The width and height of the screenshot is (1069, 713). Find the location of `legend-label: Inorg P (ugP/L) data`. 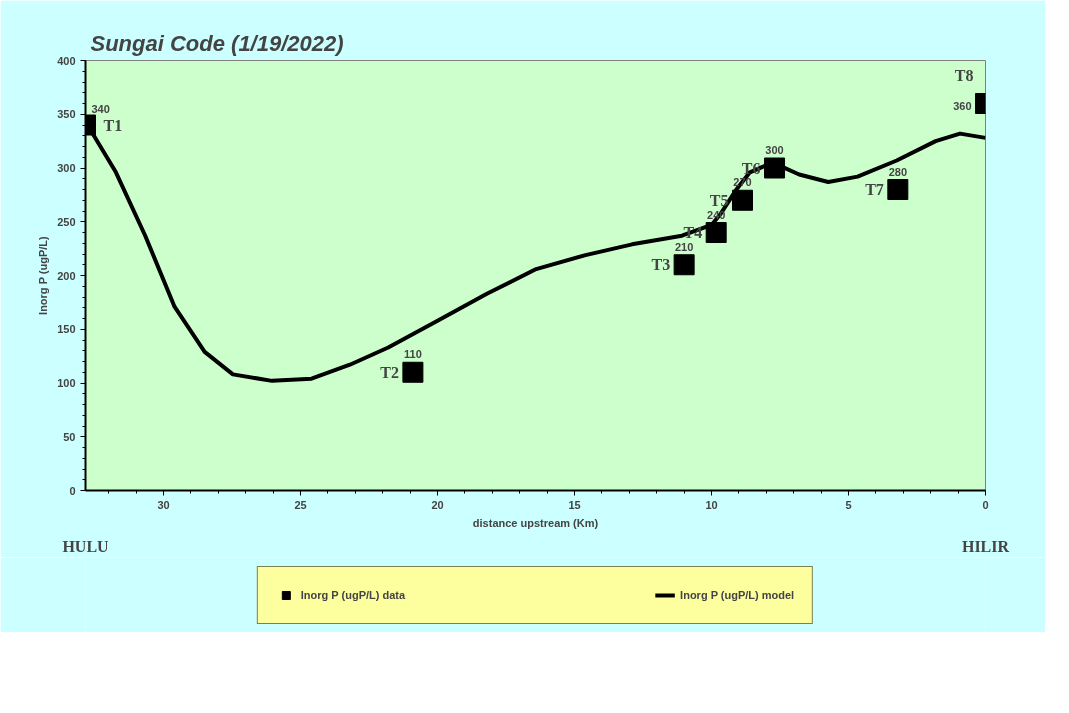

legend-label: Inorg P (ugP/L) data is located at coordinates (353, 594).